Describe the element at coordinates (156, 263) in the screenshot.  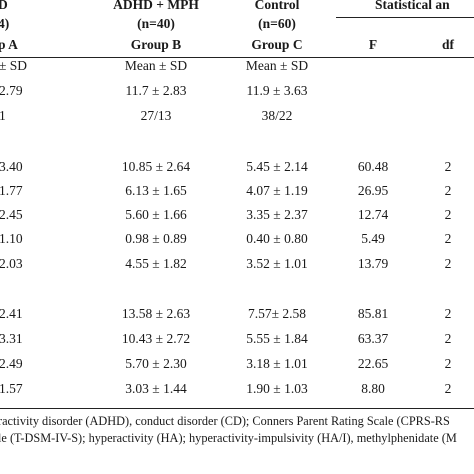
I see `cell-group-b: 4.55 ± 1.82` at that location.